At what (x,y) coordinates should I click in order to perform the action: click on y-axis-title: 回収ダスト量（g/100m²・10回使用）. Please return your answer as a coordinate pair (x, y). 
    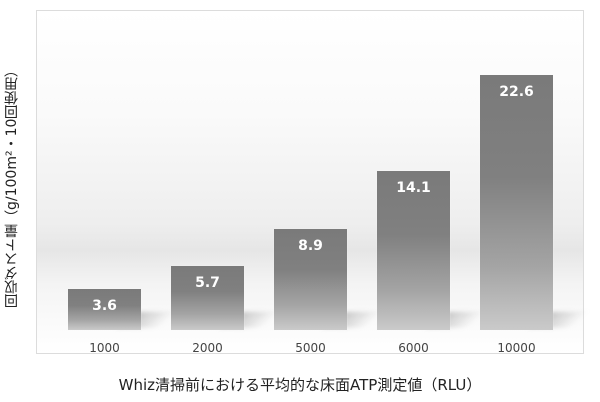
    Looking at the image, I should click on (12, 185).